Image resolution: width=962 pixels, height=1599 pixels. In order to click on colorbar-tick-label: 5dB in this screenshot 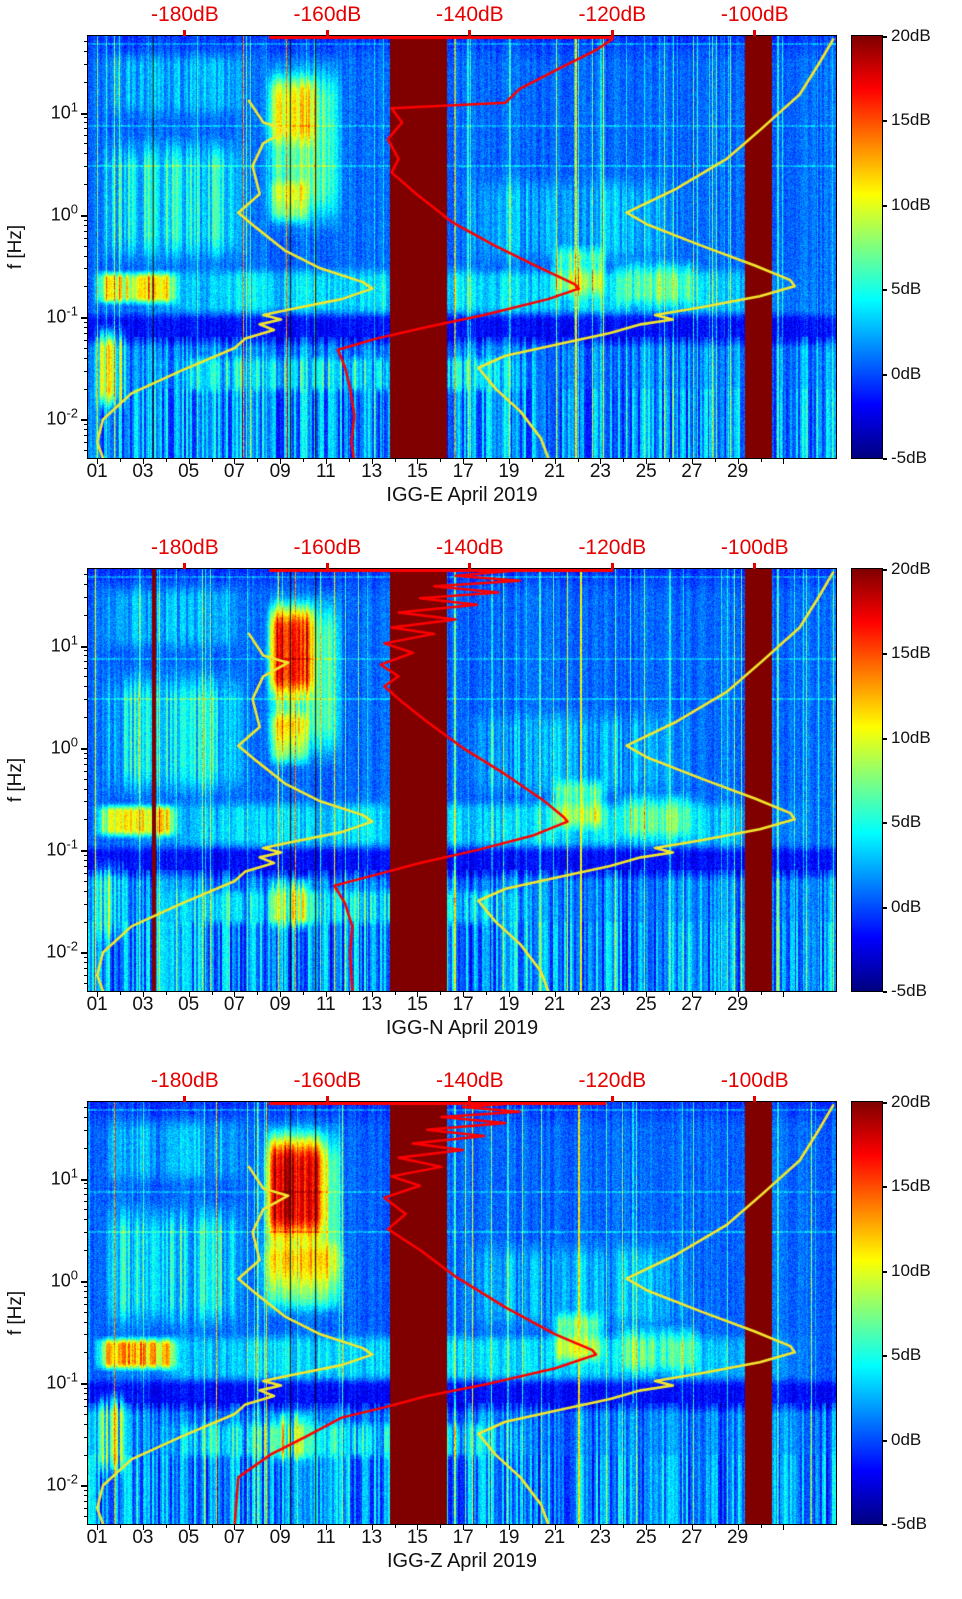, I will do `click(906, 822)`.